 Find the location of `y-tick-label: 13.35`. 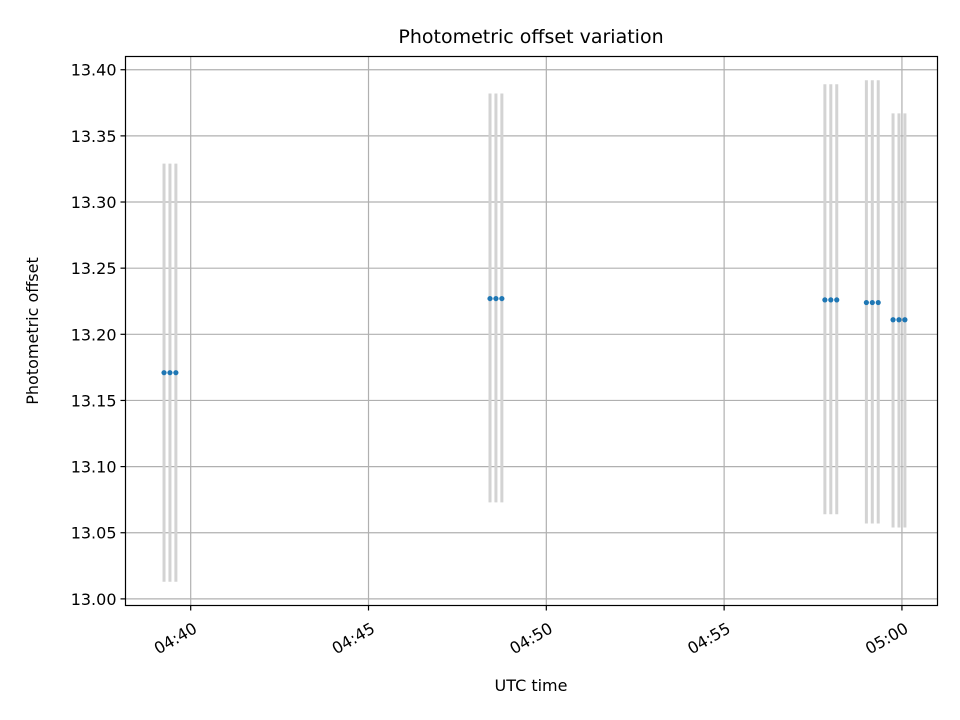

y-tick-label: 13.35 is located at coordinates (94, 136).